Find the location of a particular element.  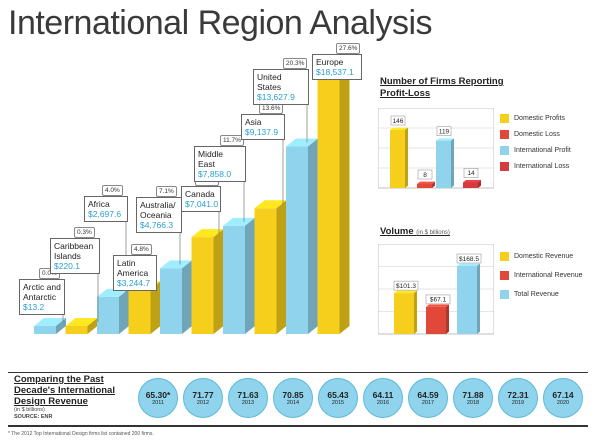

region-name: Asia is located at coordinates (253, 122).